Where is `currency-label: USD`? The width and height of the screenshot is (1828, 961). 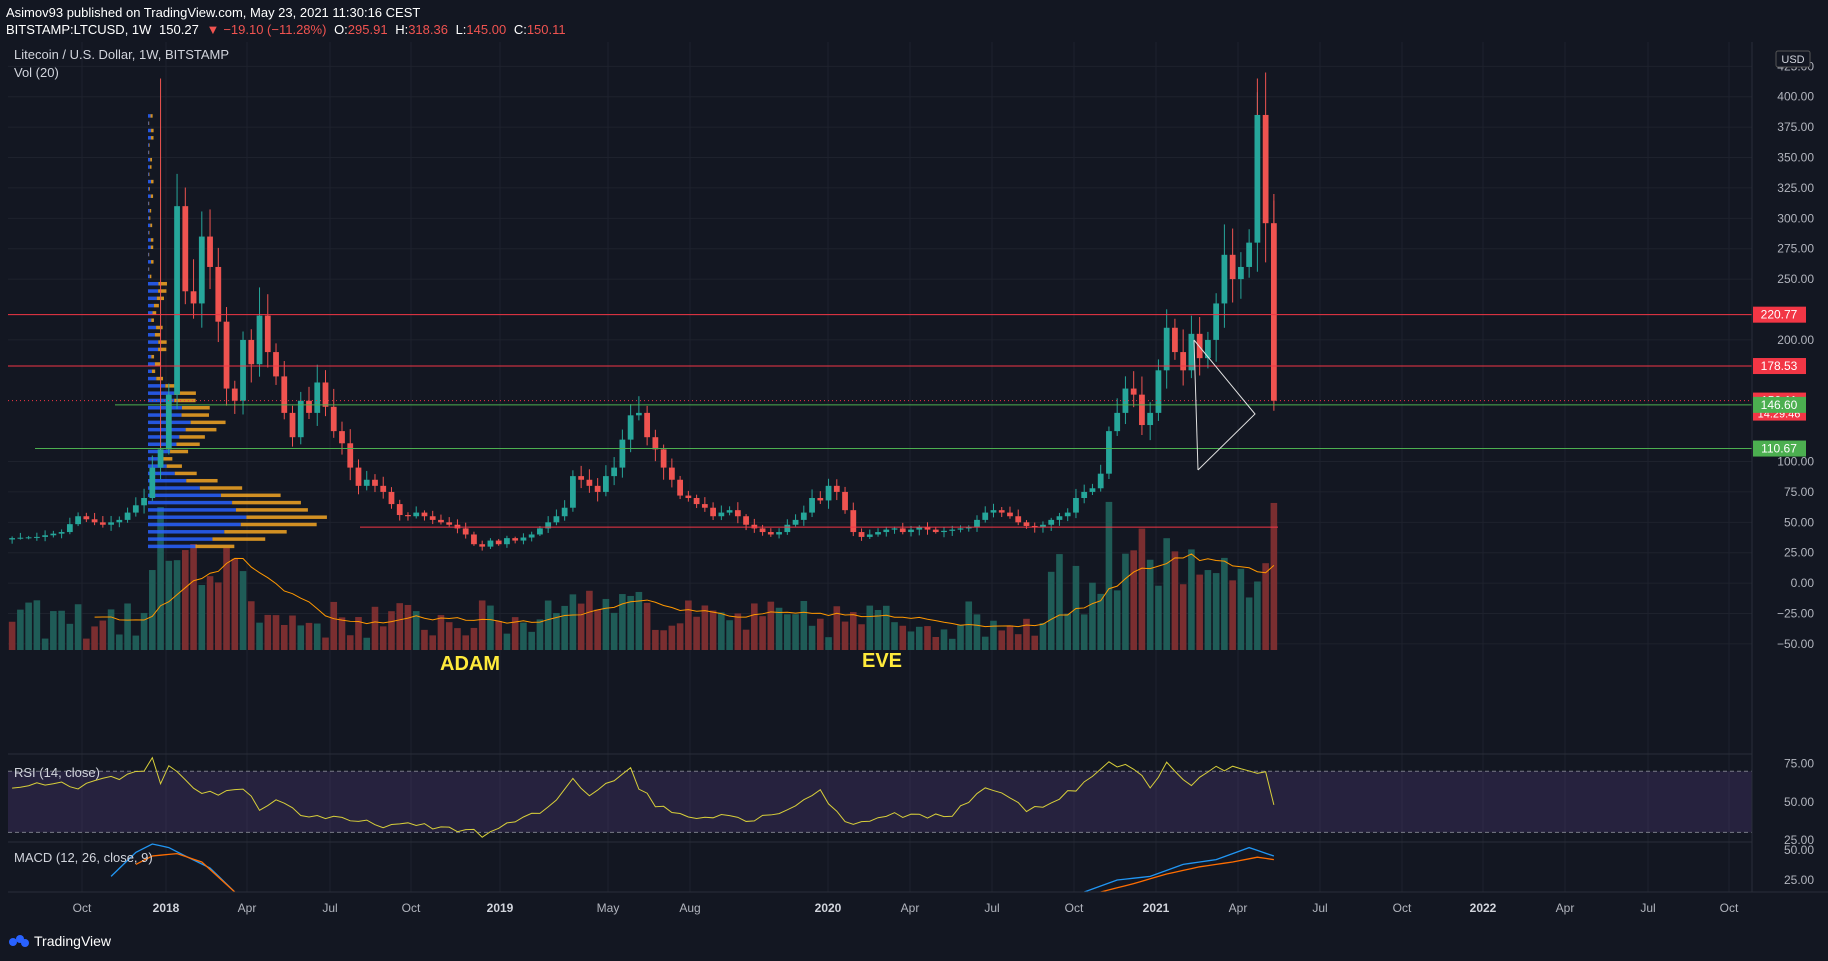
currency-label: USD is located at coordinates (1792, 60).